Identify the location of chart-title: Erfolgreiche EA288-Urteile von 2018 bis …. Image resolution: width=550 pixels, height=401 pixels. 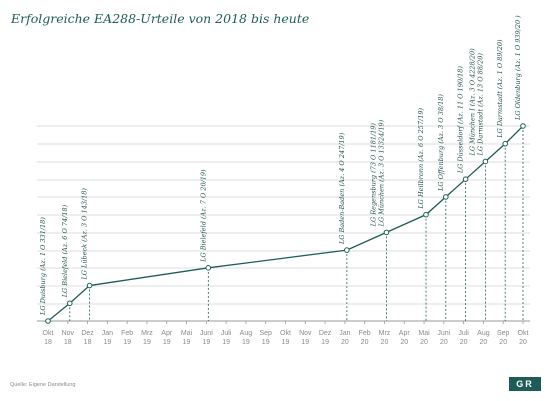
(160, 18).